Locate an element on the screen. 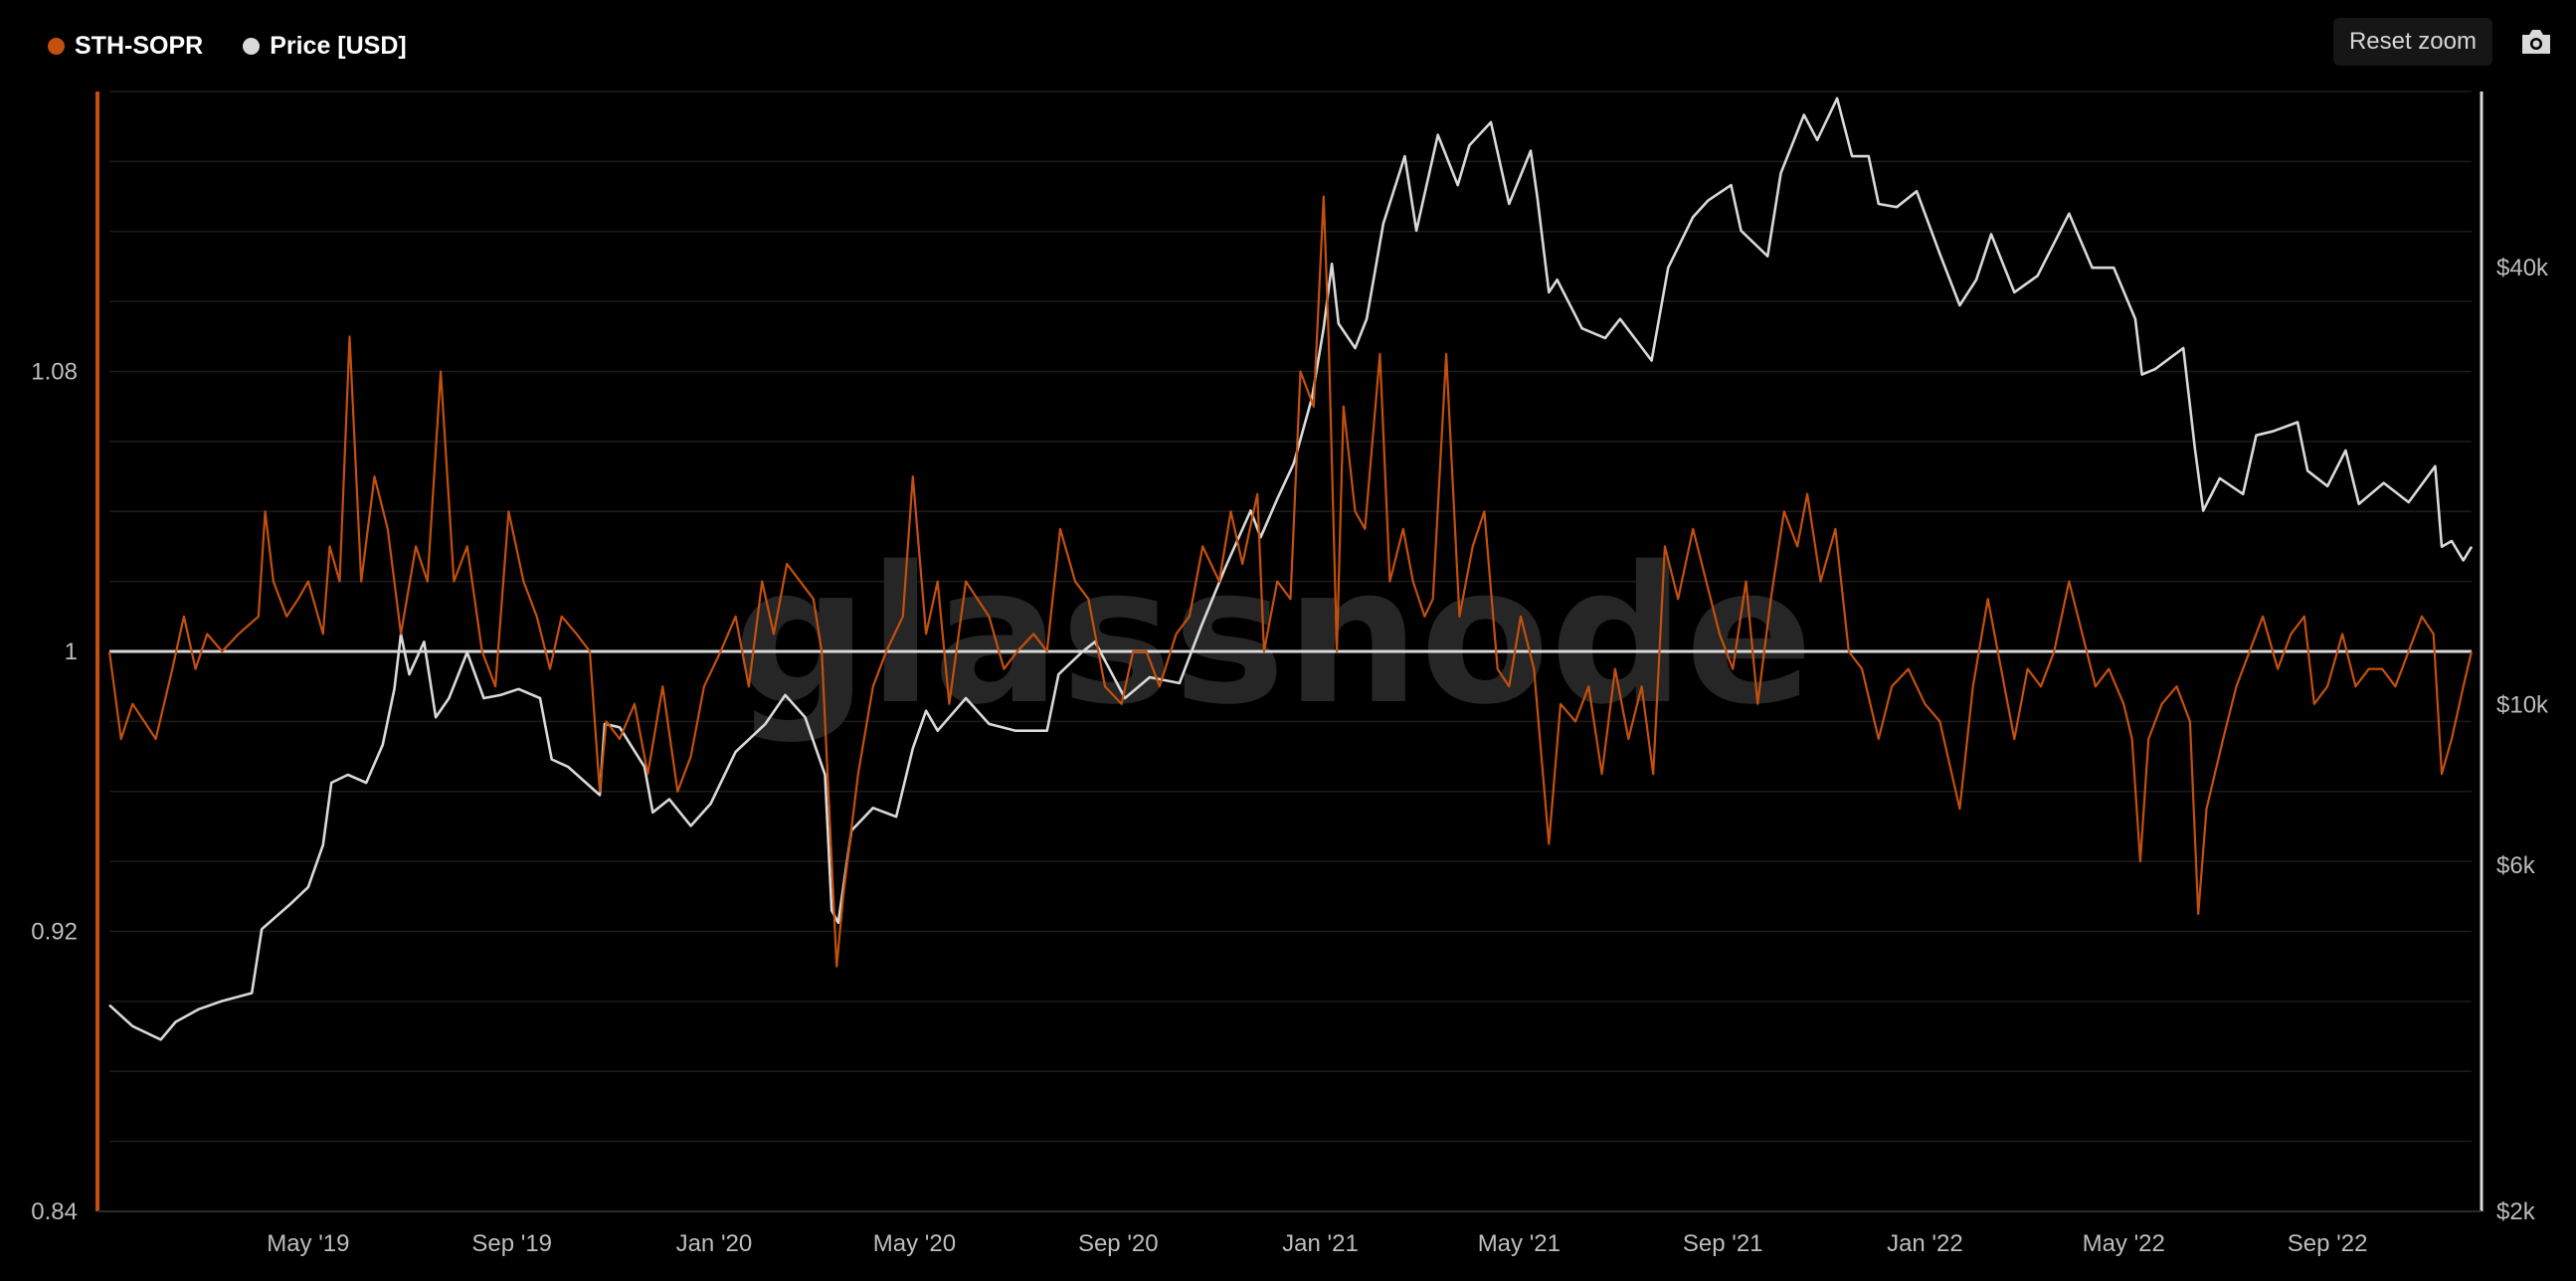 The height and width of the screenshot is (1281, 2576). y-left-tick-label: 1.08 is located at coordinates (54, 372).